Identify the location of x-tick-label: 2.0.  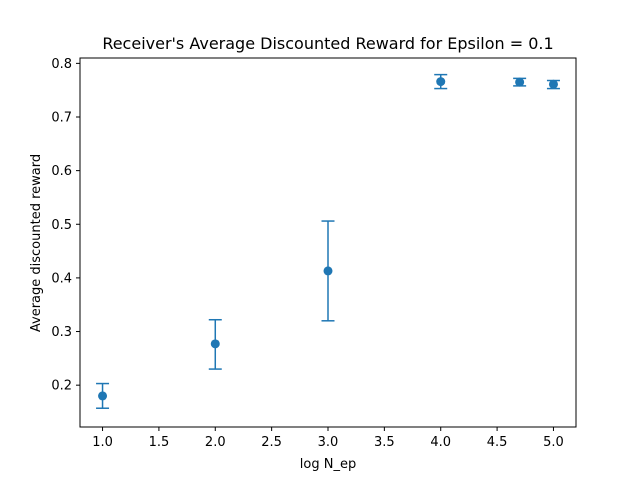
(215, 442).